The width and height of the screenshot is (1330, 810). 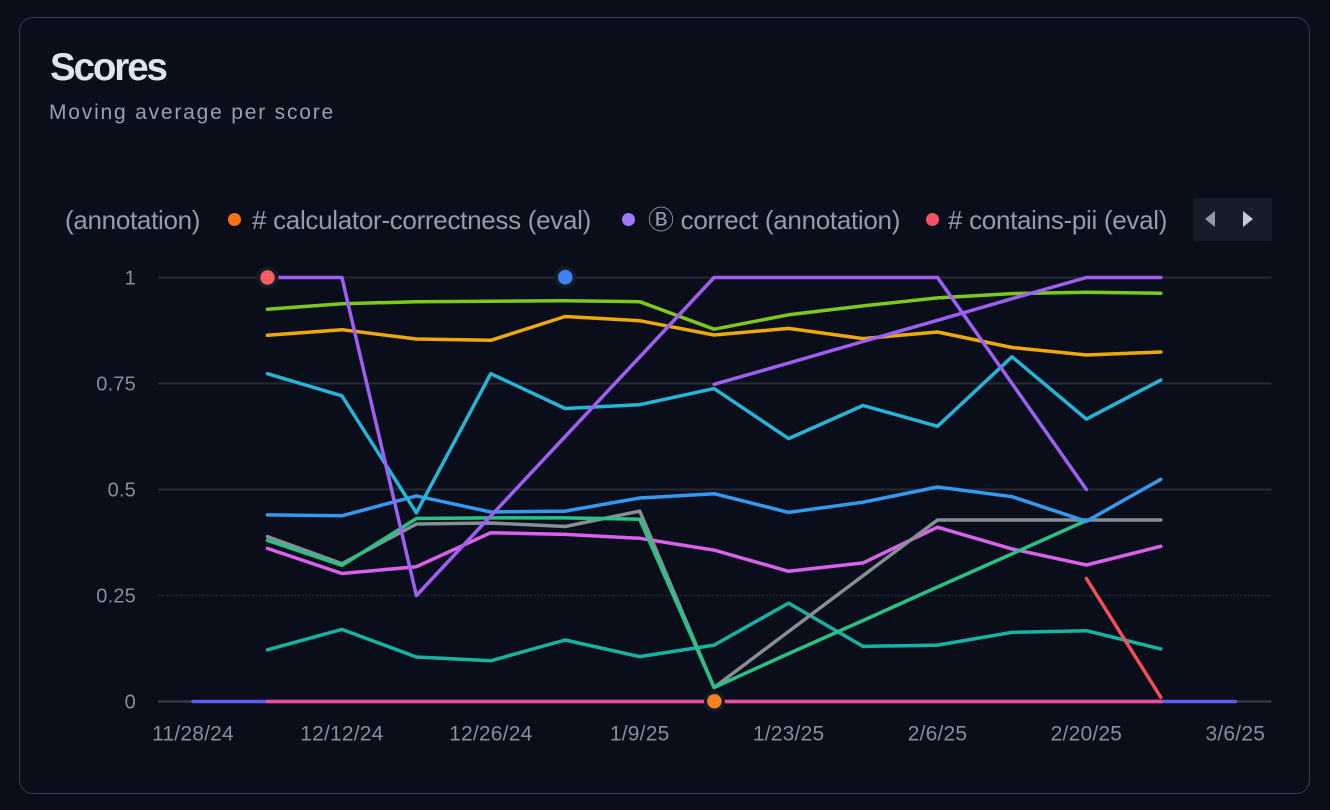 I want to click on svg-text: 2/6/25, so click(x=938, y=734).